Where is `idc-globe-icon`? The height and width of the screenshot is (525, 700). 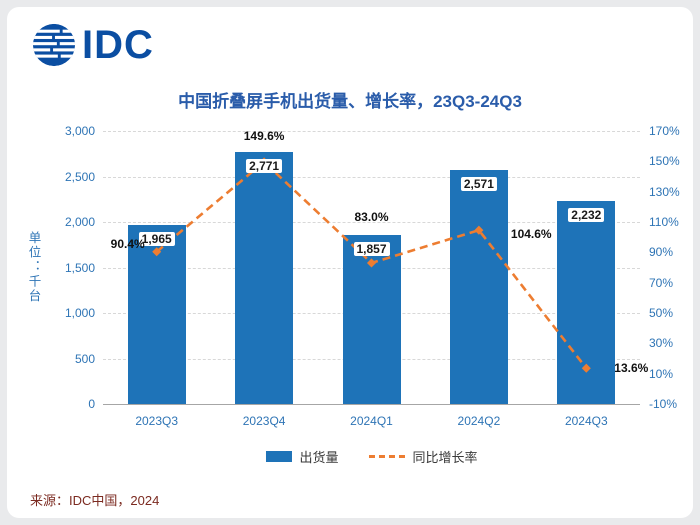
idc-globe-icon is located at coordinates (54, 45).